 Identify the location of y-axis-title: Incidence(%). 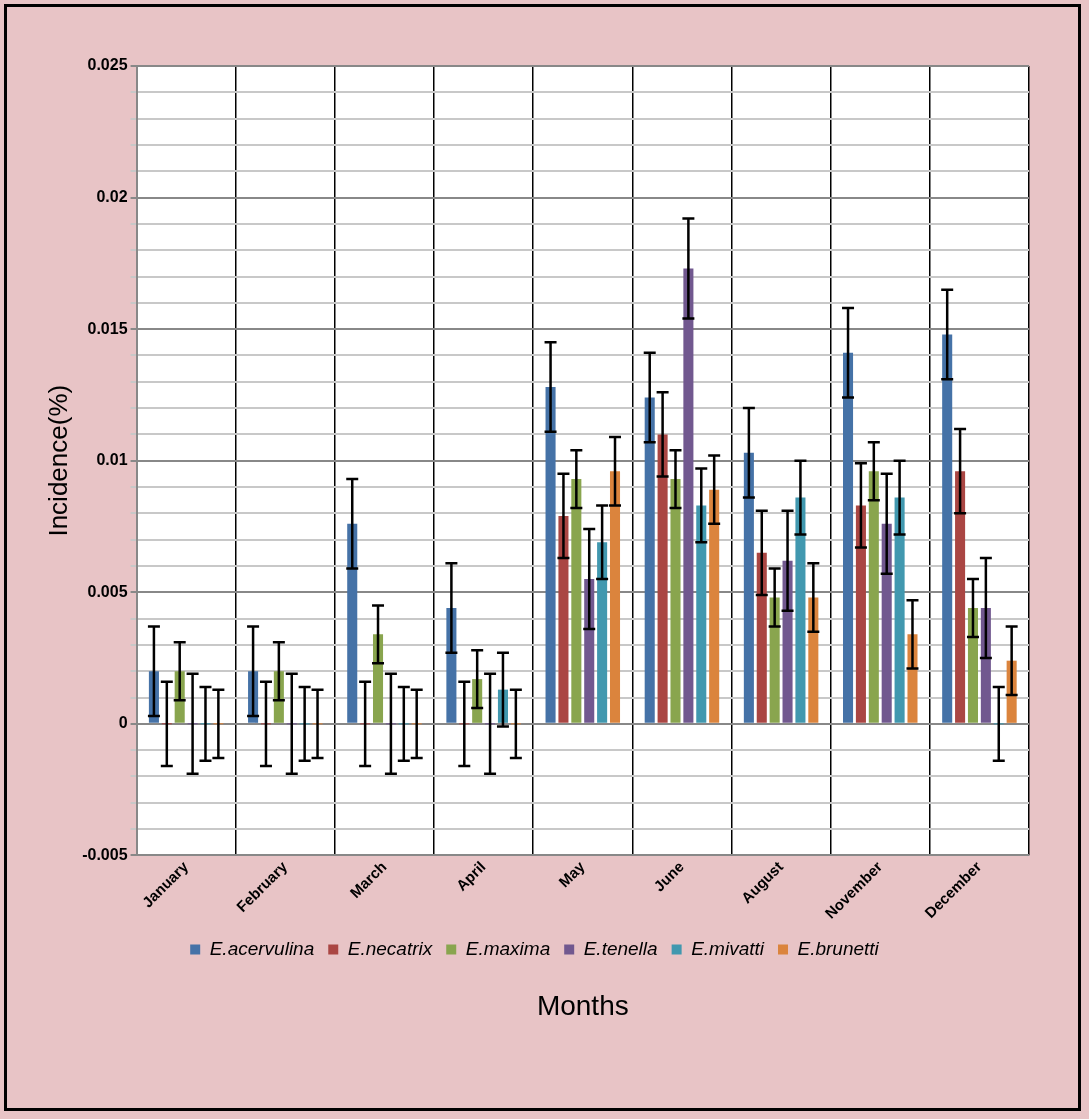
(57, 460).